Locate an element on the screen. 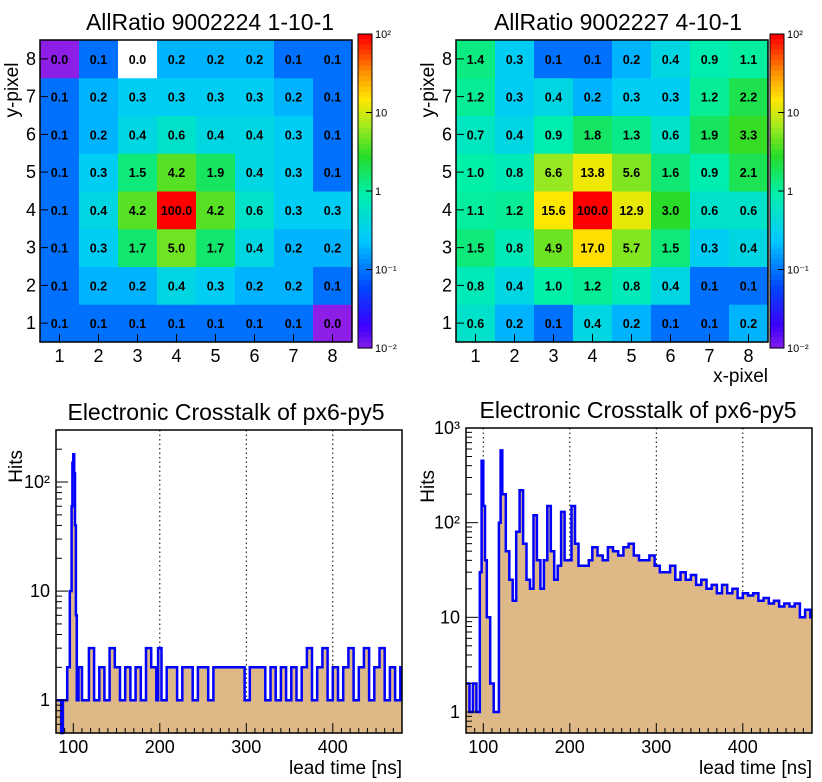 The image size is (822, 782). x-tick-label: 2 is located at coordinates (98, 356).